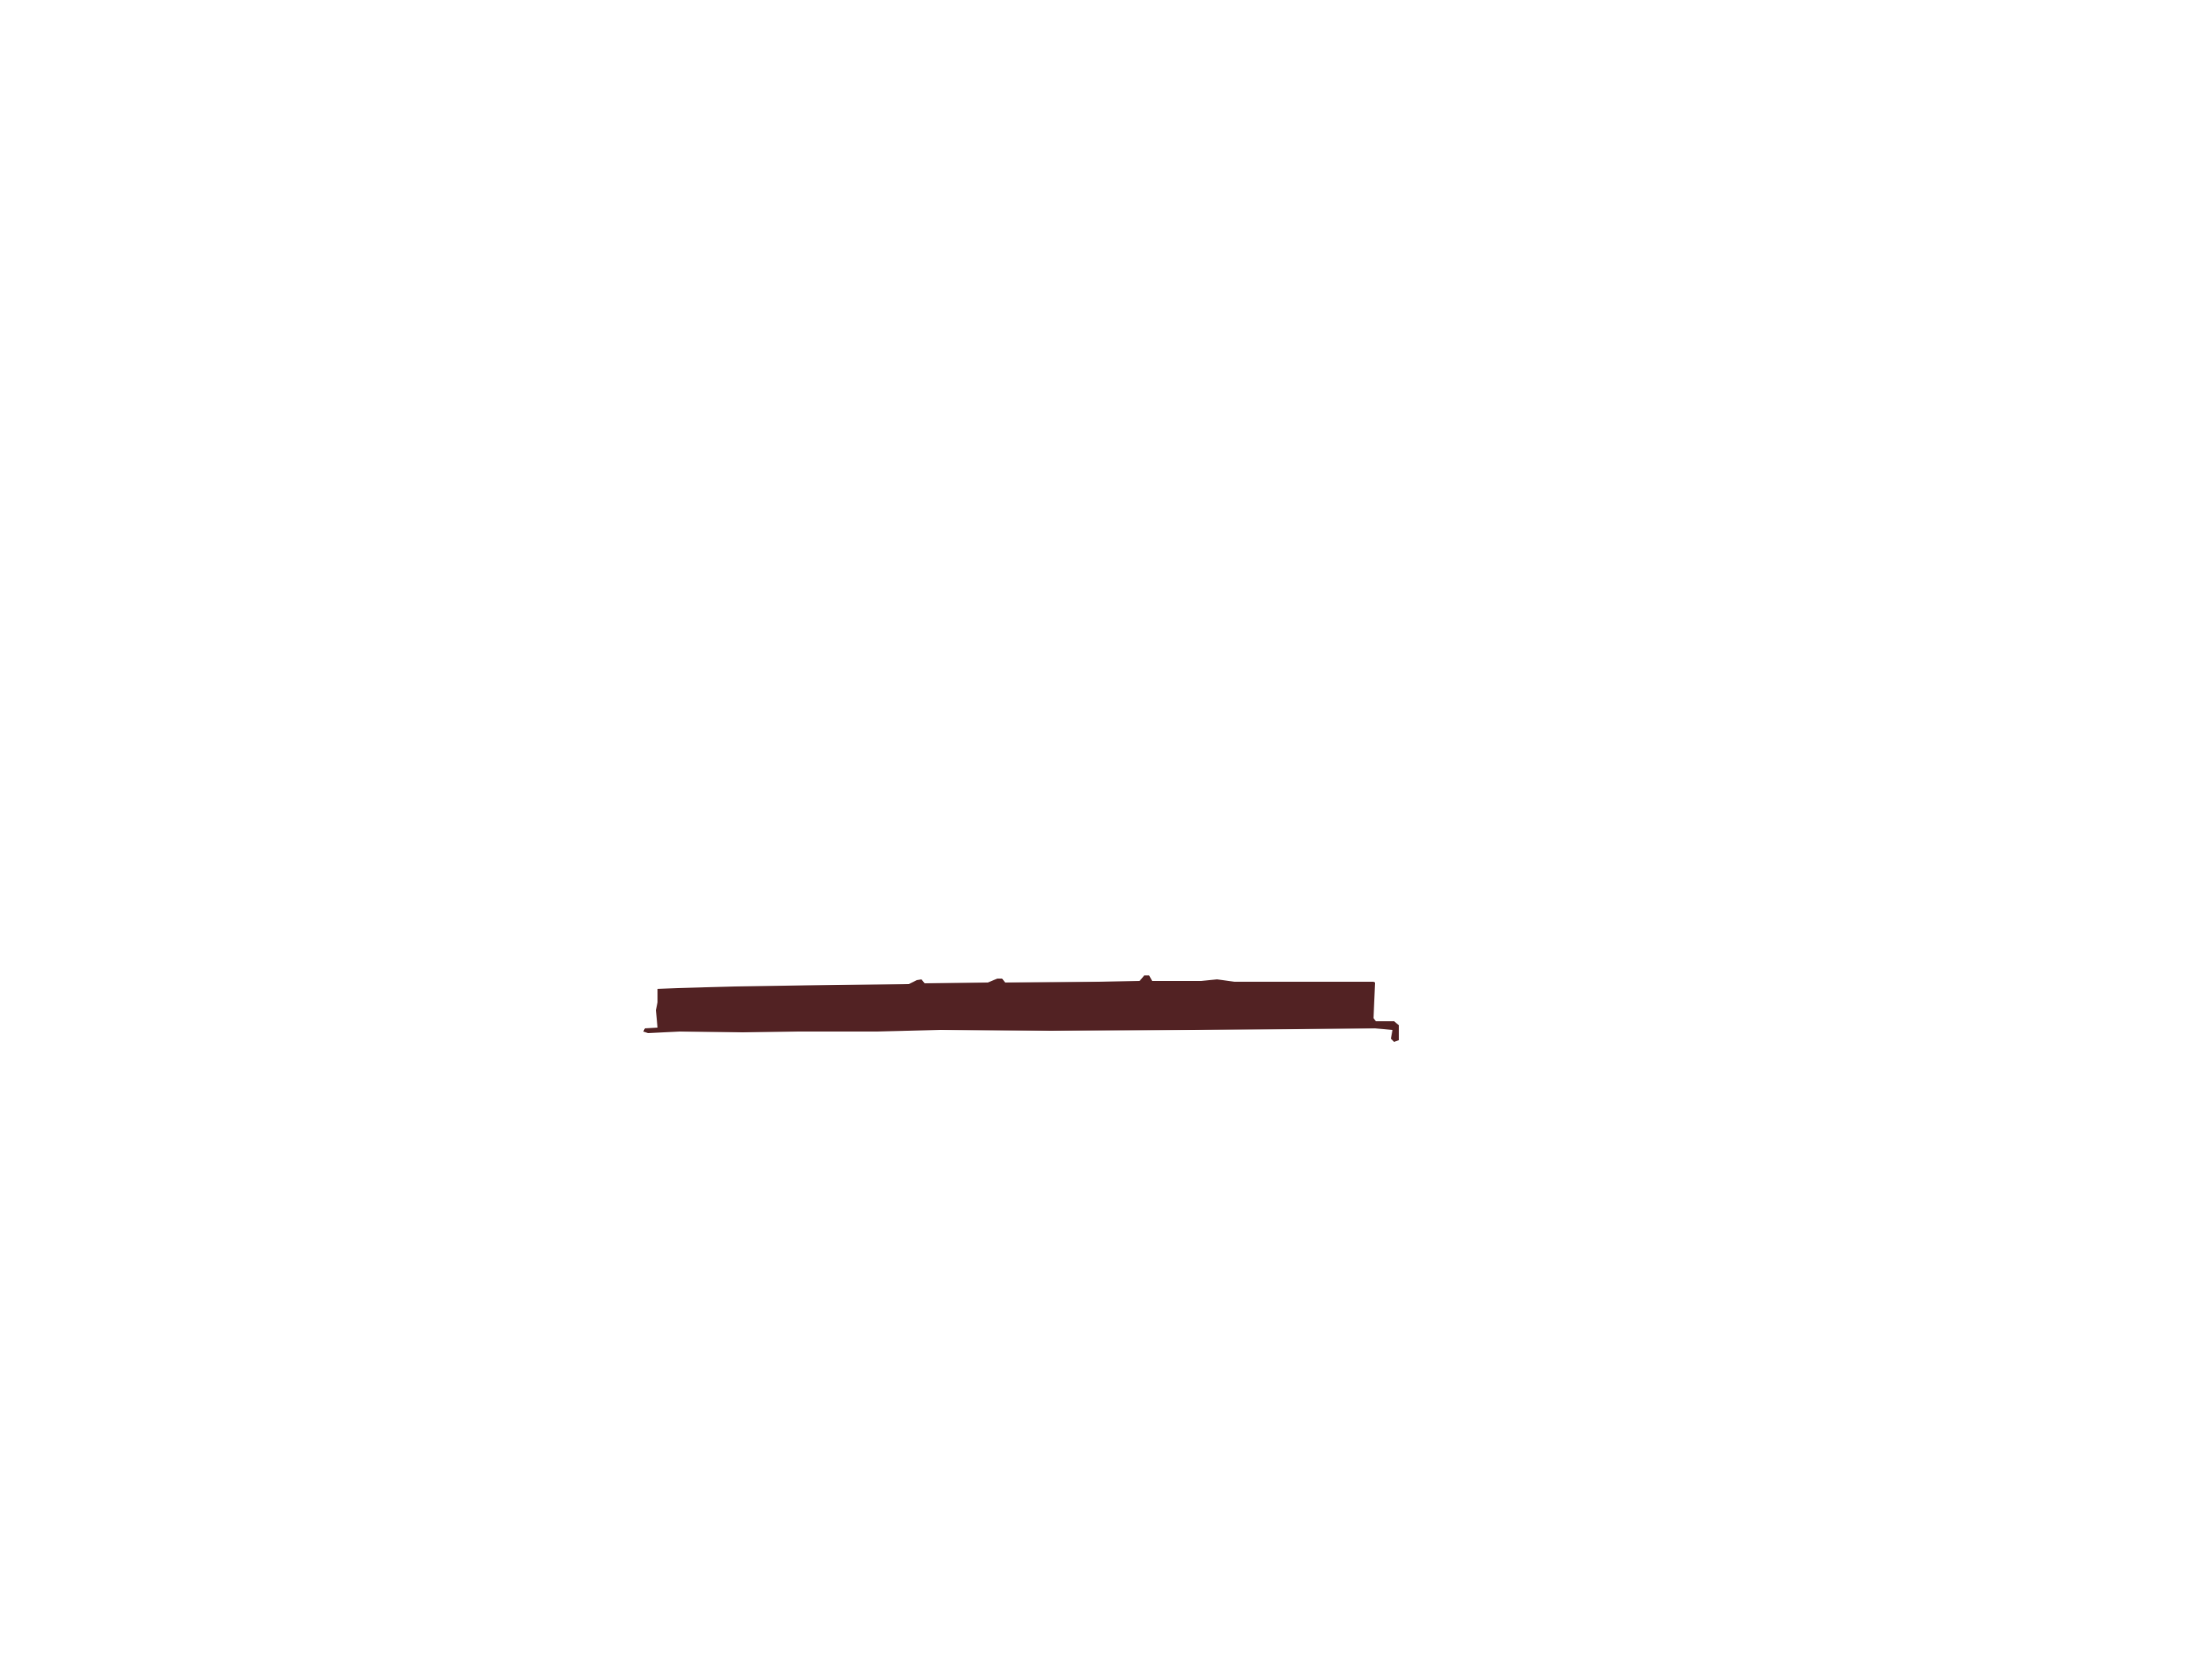 Image resolution: width=2212 pixels, height=1671 pixels. I want to click on redaction-bar-shape, so click(1021, 1008).